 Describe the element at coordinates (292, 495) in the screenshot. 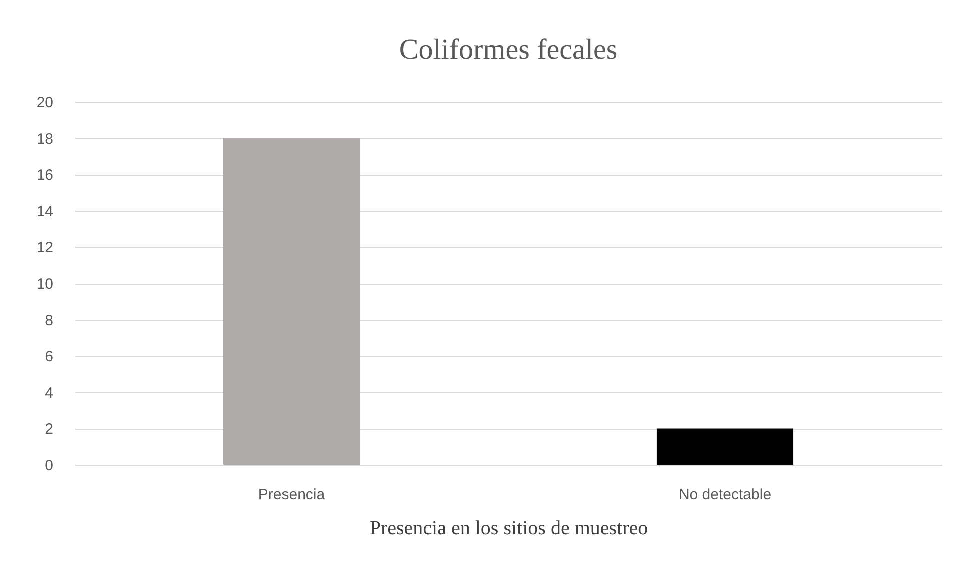

I see `x-tick-label: Presencia` at that location.